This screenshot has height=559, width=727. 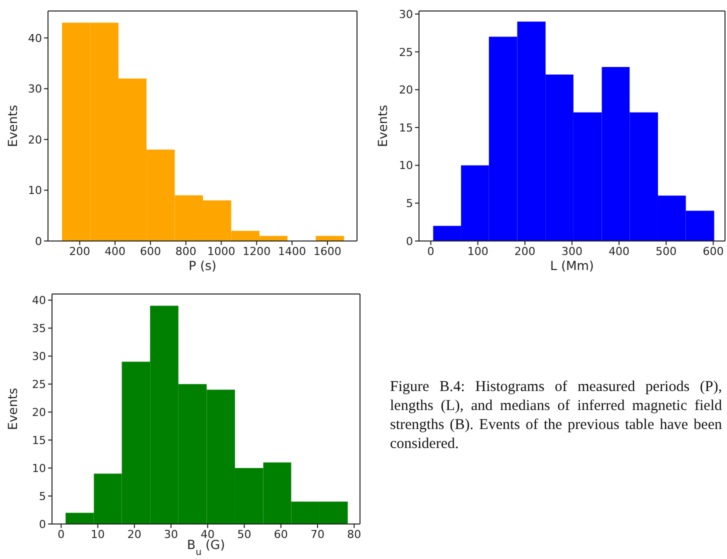 I want to click on x-tick-label: 20, so click(x=134, y=534).